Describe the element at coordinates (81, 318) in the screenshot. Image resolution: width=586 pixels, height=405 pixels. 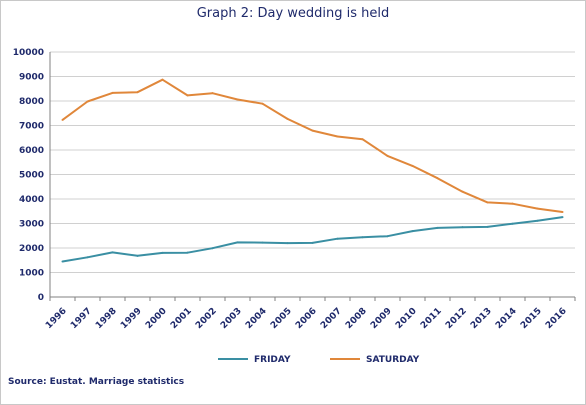
I see `x-tick-label: 1997` at that location.